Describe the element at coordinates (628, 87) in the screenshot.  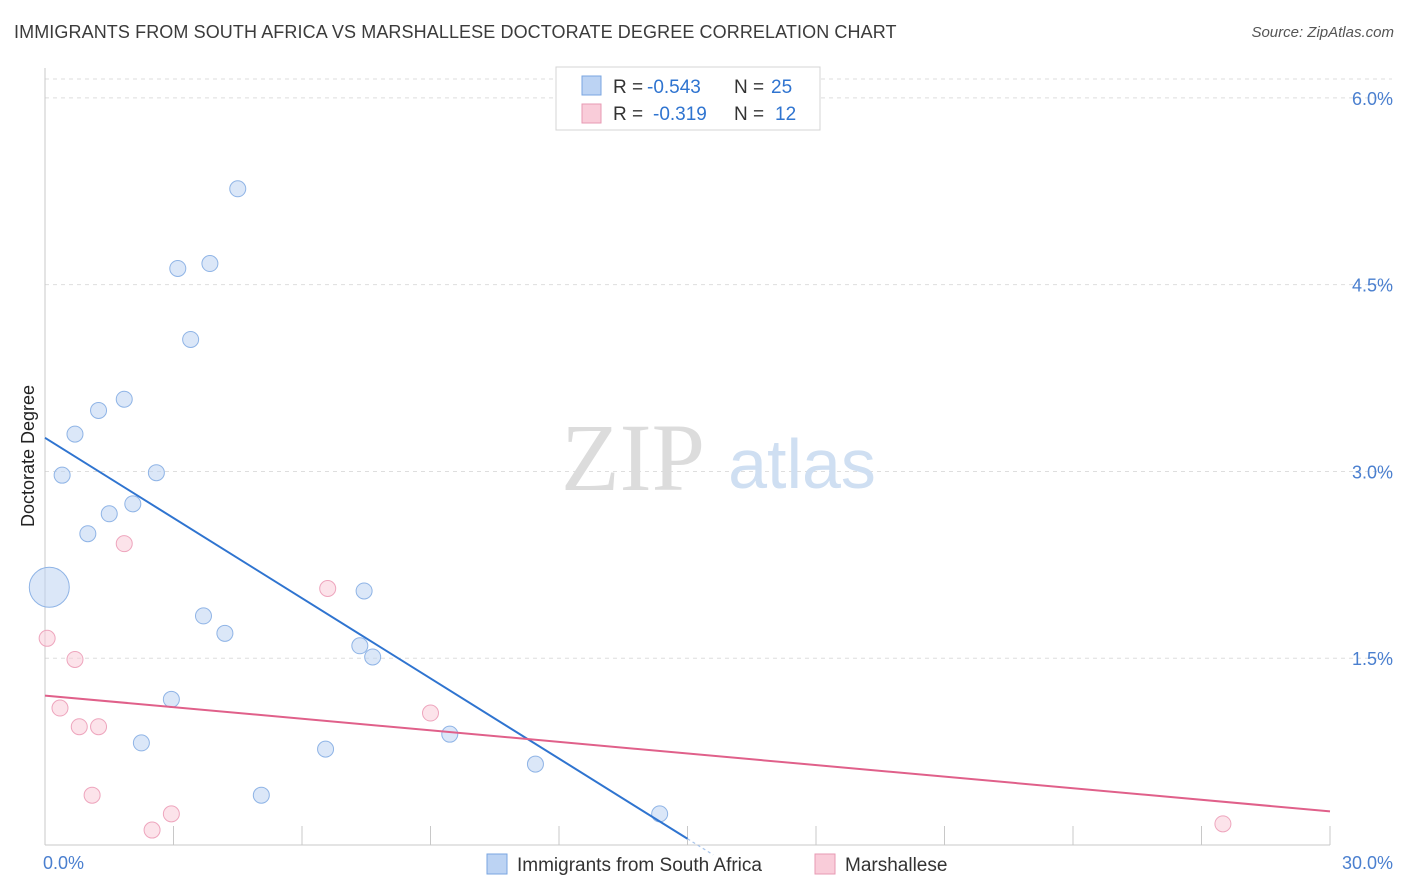
I see `stats-legend-r-label-1: R =` at that location.